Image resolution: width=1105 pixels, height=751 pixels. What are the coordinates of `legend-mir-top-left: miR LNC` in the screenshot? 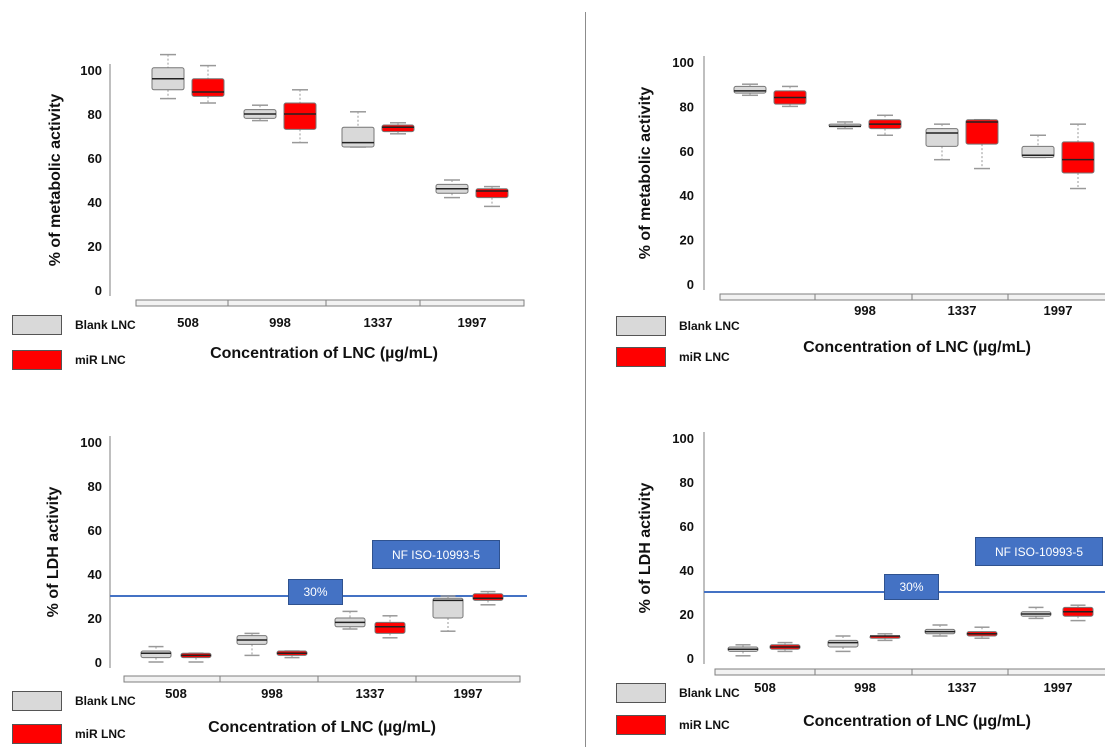 It's located at (69, 360).